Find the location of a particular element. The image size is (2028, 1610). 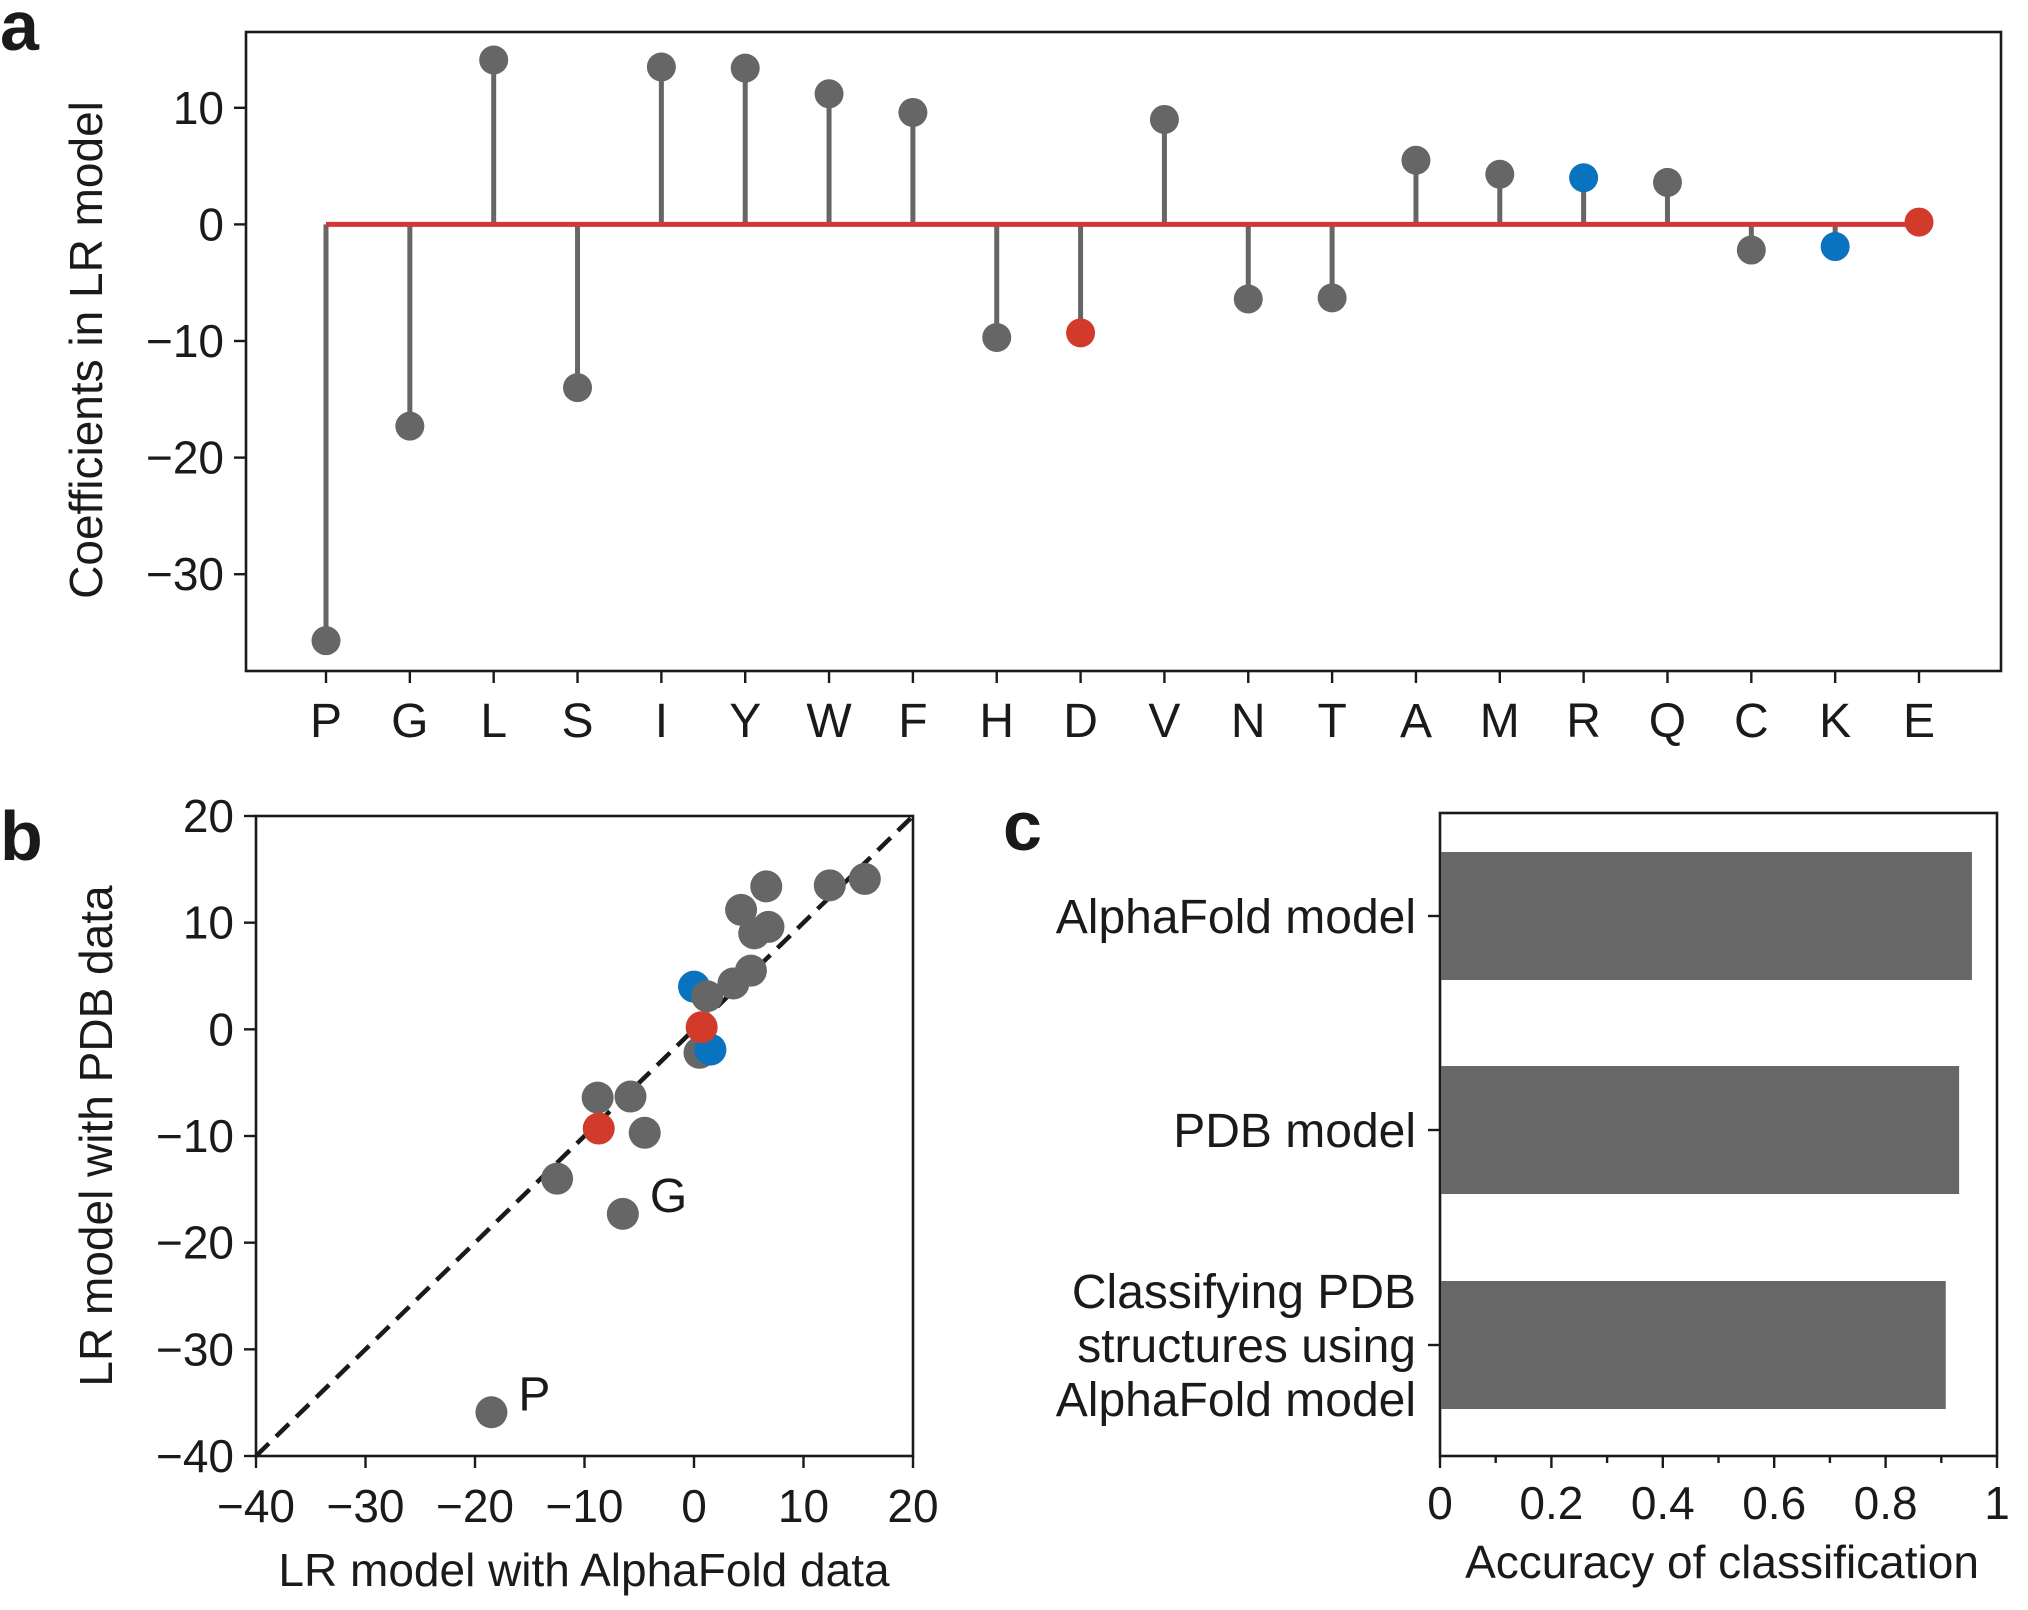

x-tick-label-a: W is located at coordinates (829, 721).